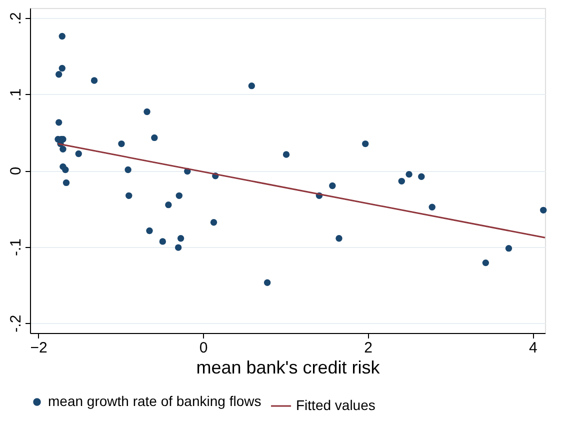 The image size is (567, 424). What do you see at coordinates (336, 405) in the screenshot?
I see `legend-label: Fitted values` at bounding box center [336, 405].